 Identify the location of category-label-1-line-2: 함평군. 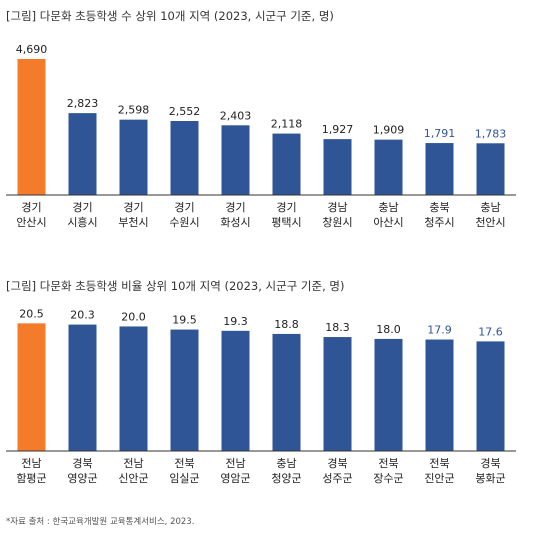
(31, 478).